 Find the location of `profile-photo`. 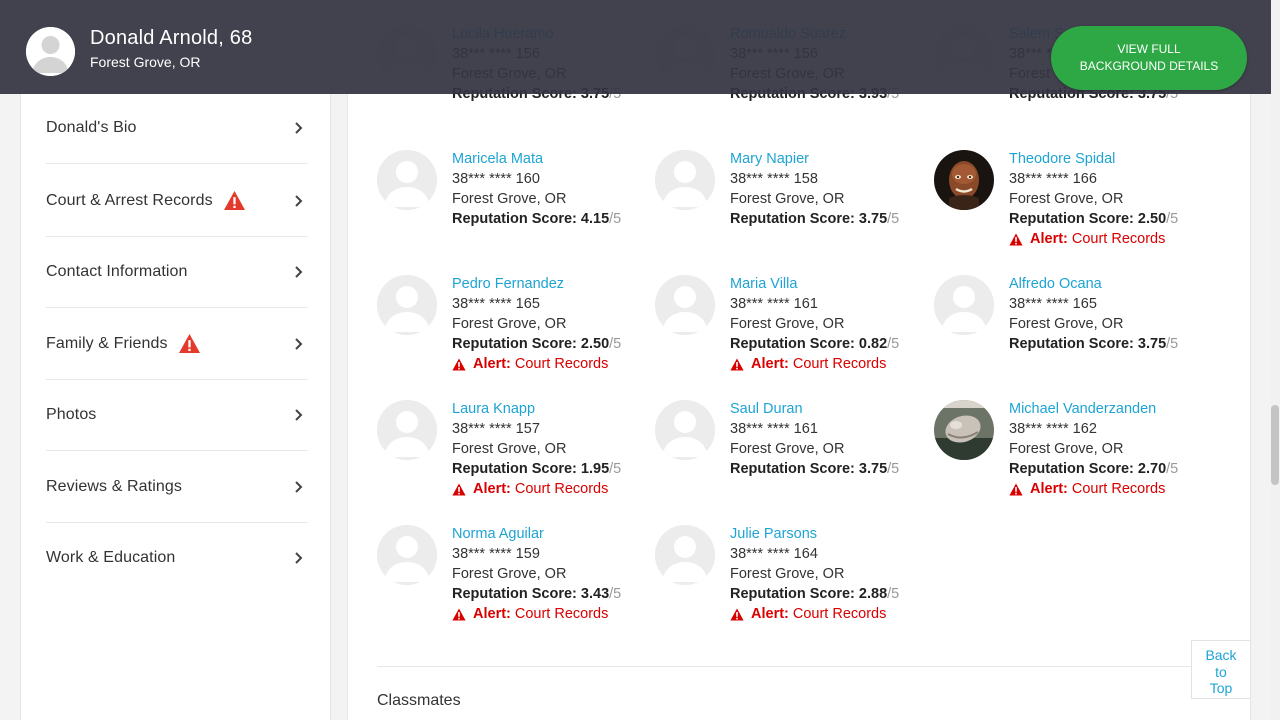

profile-photo is located at coordinates (964, 430).